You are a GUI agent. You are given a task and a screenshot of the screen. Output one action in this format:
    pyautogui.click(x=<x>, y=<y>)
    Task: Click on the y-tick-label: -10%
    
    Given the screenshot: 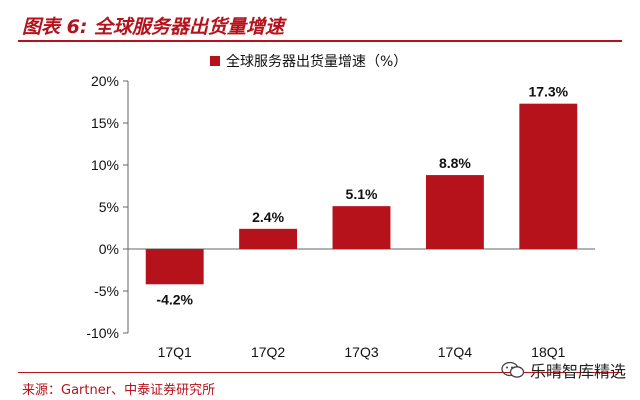 What is the action you would take?
    pyautogui.click(x=102, y=333)
    